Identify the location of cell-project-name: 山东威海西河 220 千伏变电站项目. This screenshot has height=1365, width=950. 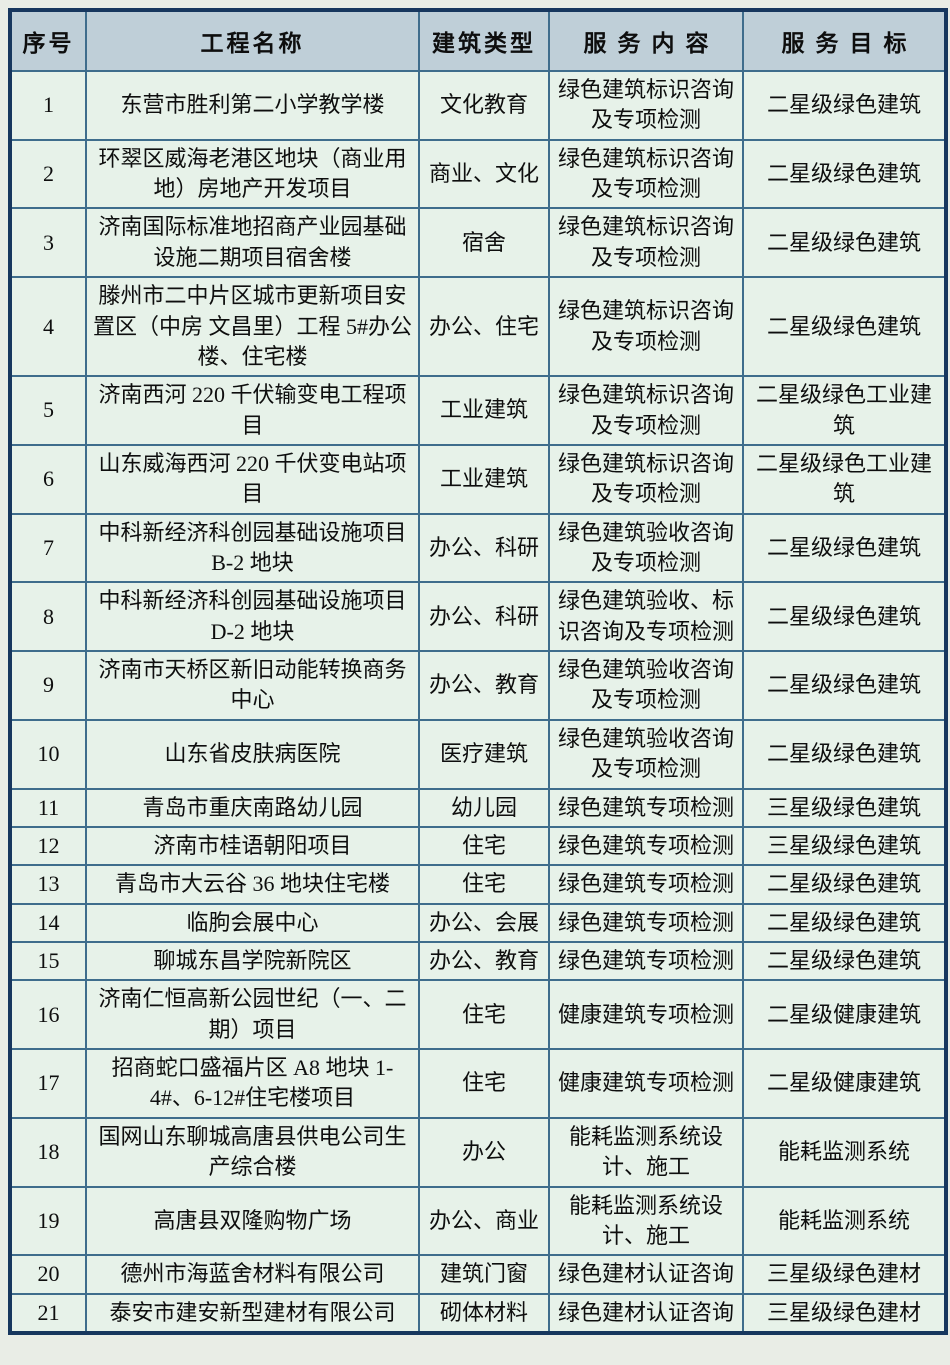
(252, 479).